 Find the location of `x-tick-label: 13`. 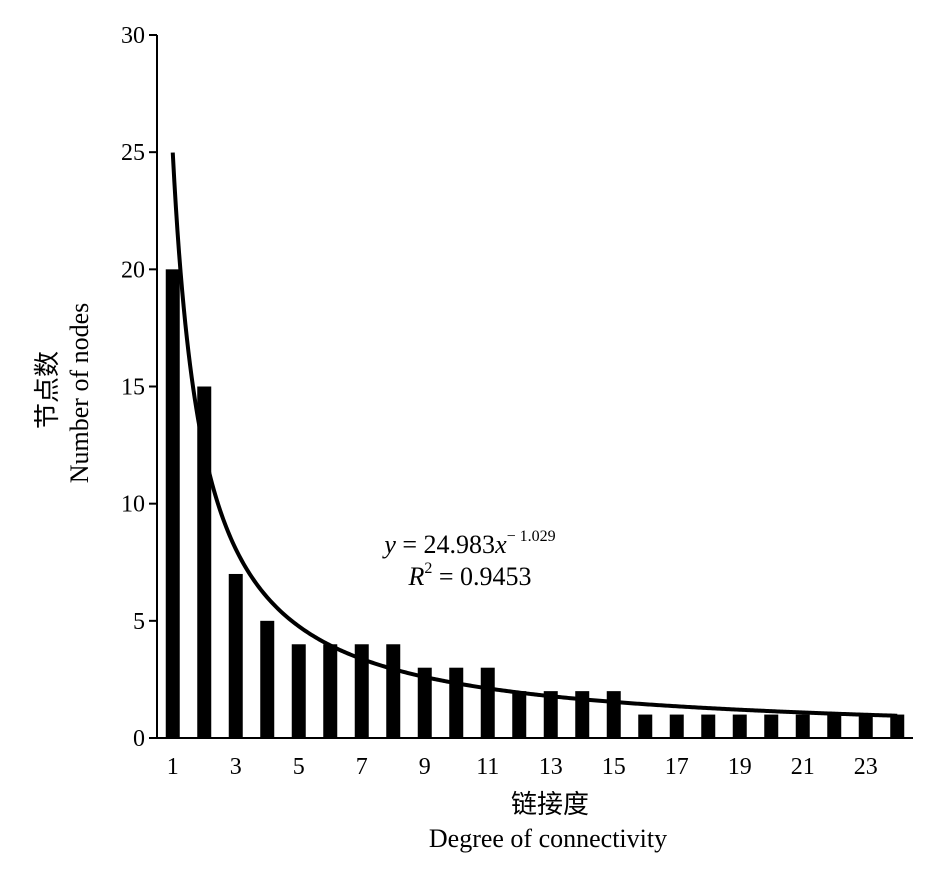

x-tick-label: 13 is located at coordinates (551, 767).